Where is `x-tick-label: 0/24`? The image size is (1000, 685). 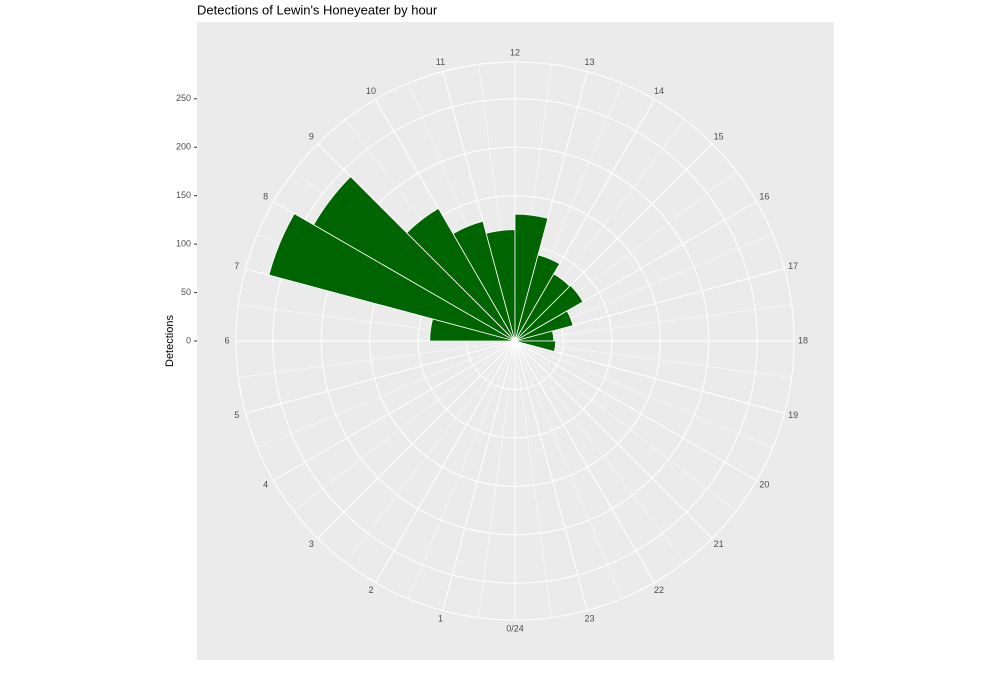 x-tick-label: 0/24 is located at coordinates (515, 628).